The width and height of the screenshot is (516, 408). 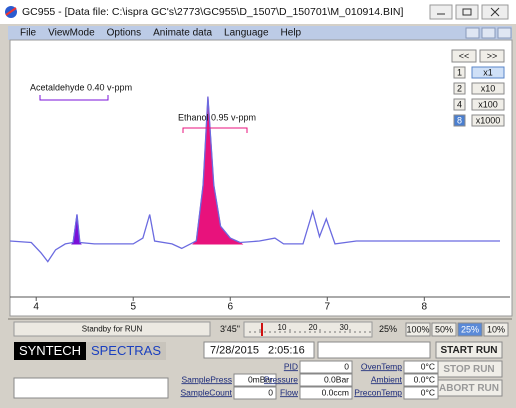 What do you see at coordinates (215, 130) in the screenshot?
I see `annotation-bracket` at bounding box center [215, 130].